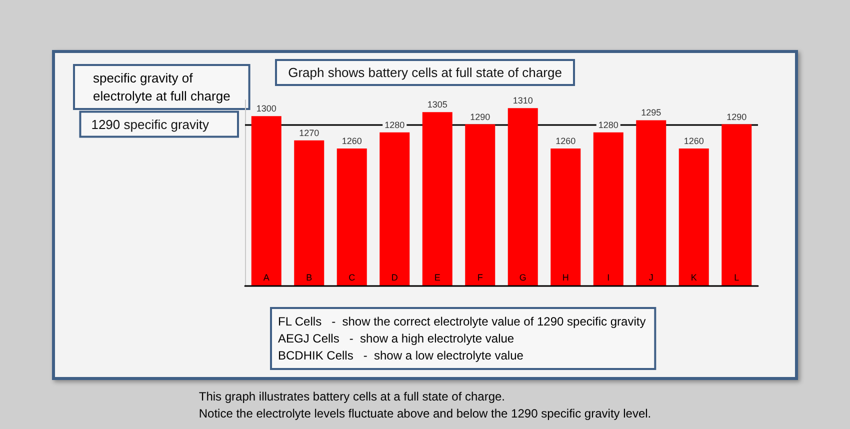  Describe the element at coordinates (437, 277) in the screenshot. I see `x-tick-label: E` at that location.